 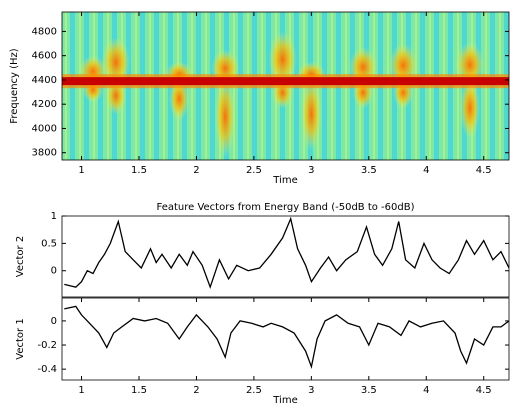 What do you see at coordinates (20, 256) in the screenshot?
I see `y-axis-label: Vector 2` at bounding box center [20, 256].